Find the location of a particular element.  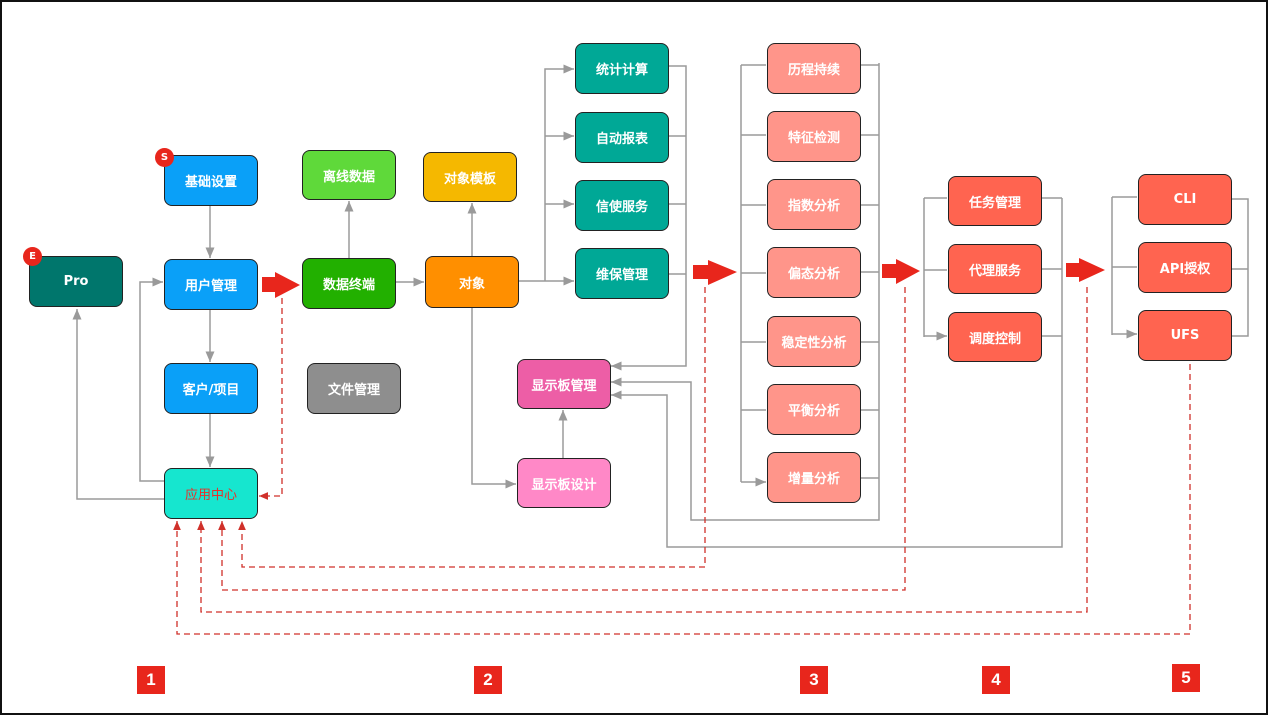

node-customer-project: 客户/项目 is located at coordinates (211, 388).